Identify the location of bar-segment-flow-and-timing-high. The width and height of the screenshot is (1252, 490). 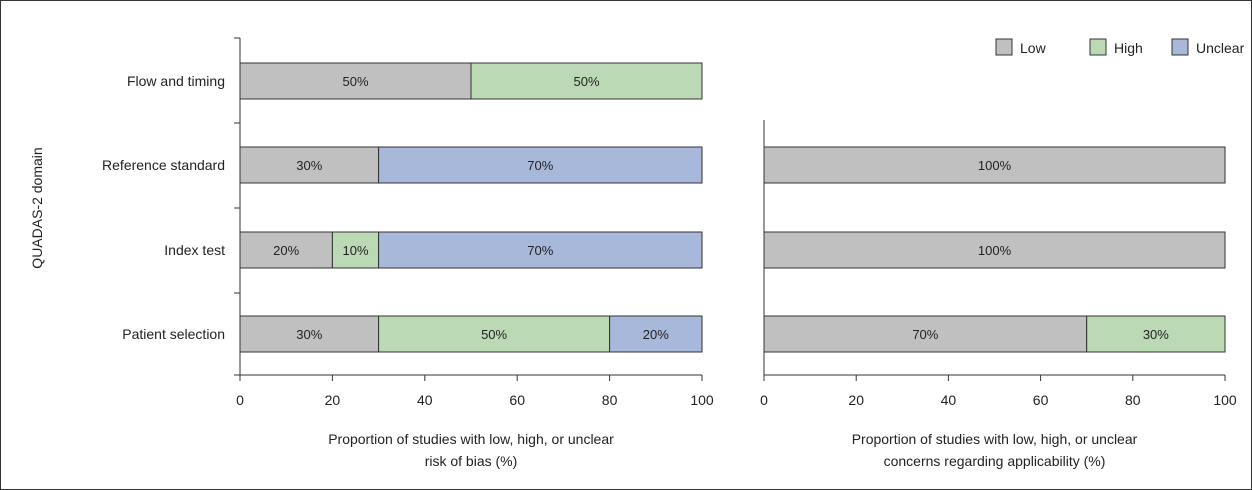
(586, 81).